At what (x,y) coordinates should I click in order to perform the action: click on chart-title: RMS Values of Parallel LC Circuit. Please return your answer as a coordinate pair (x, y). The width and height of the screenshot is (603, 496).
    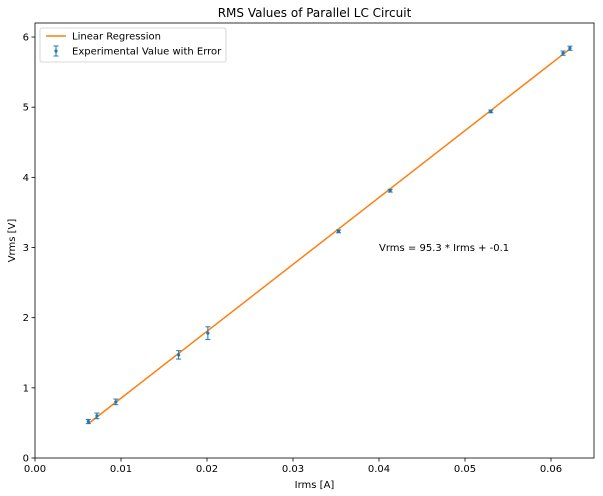
    Looking at the image, I should click on (315, 13).